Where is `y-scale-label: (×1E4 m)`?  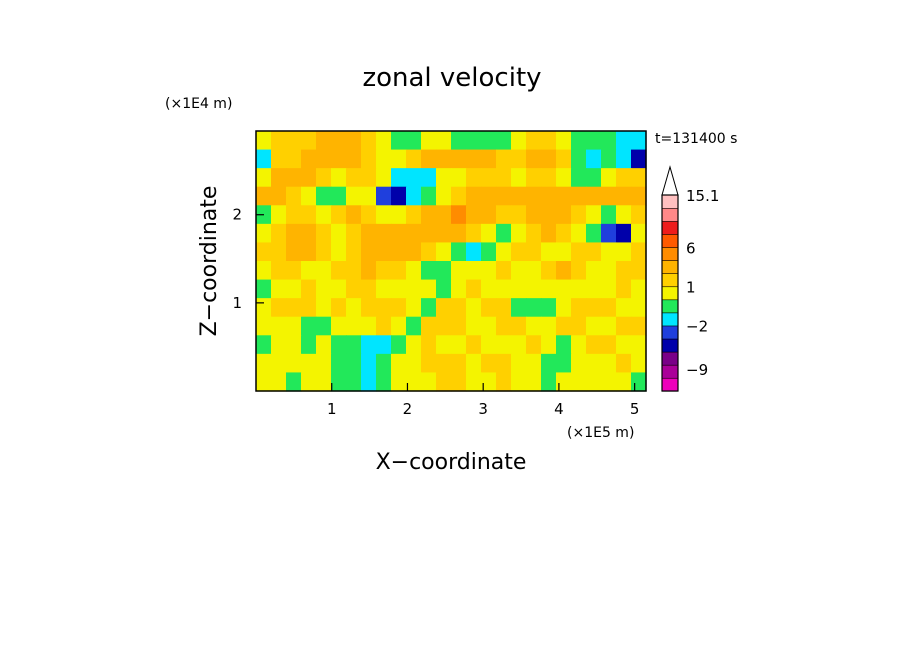
y-scale-label: (×1E4 m) is located at coordinates (198, 104).